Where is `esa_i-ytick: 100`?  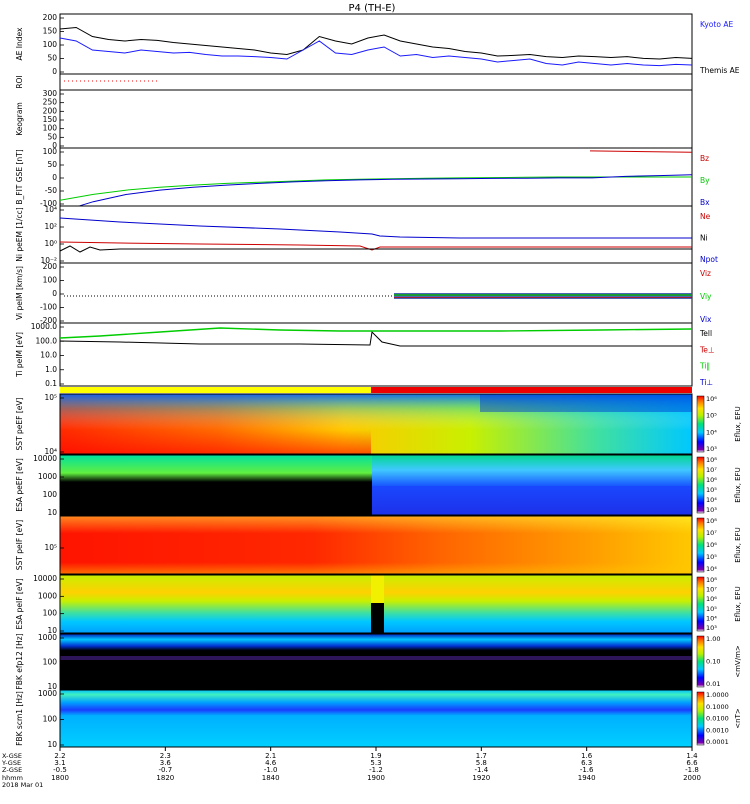
esa_i-ytick: 100 is located at coordinates (50, 613).